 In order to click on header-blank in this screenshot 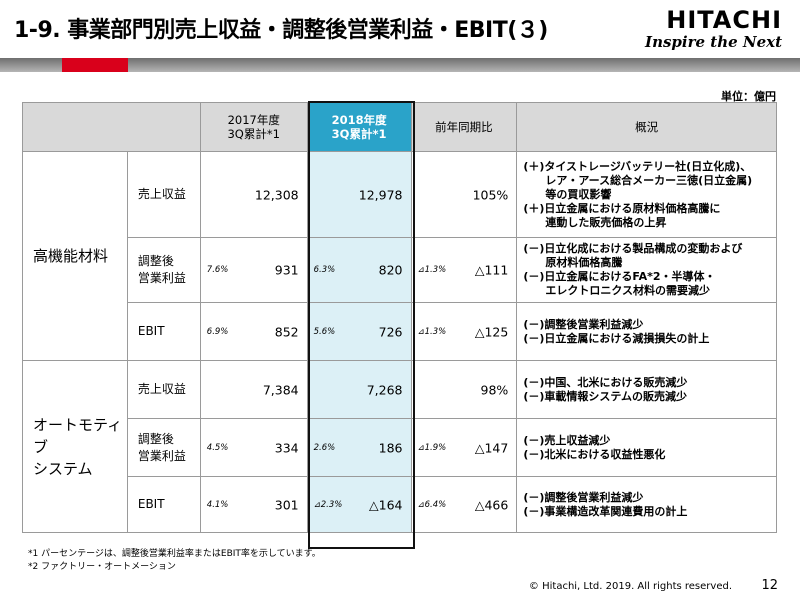, I will do `click(111, 127)`.